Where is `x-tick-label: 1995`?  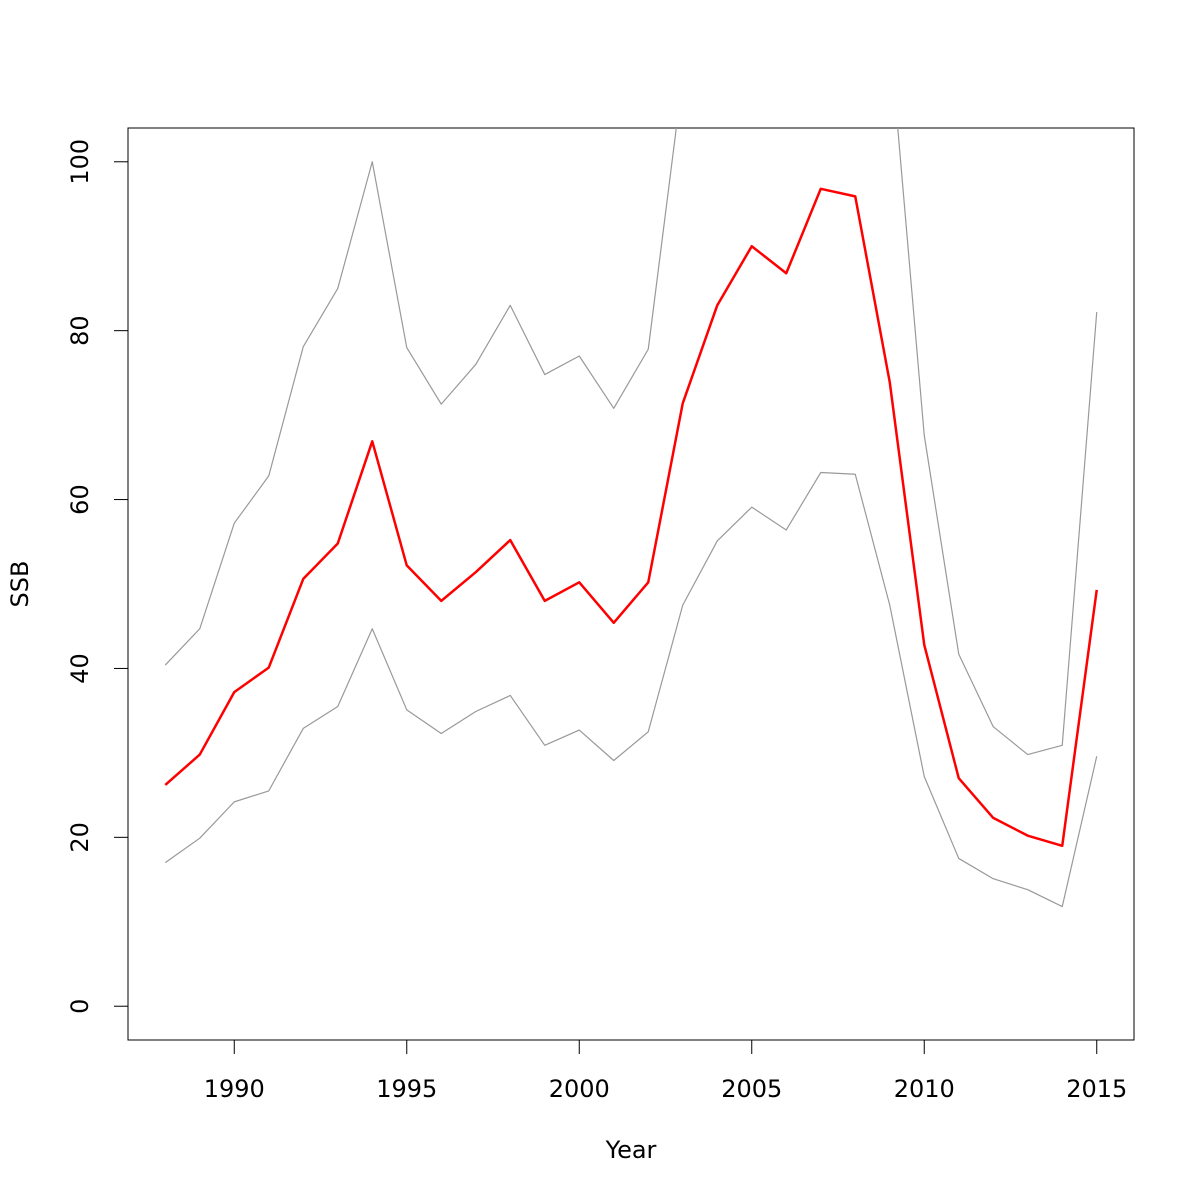
x-tick-label: 1995 is located at coordinates (406, 1089).